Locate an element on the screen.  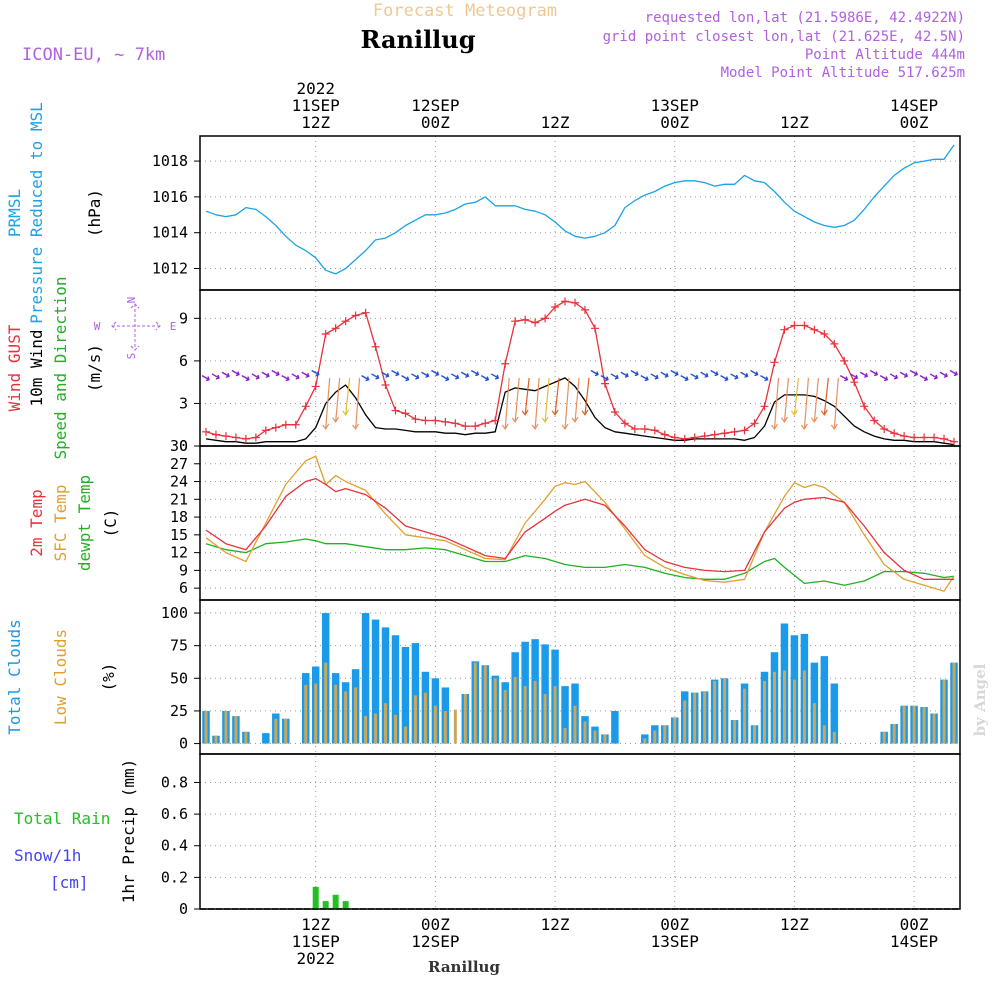
bottom-time-tick-label: 12SEP is located at coordinates (435, 941).